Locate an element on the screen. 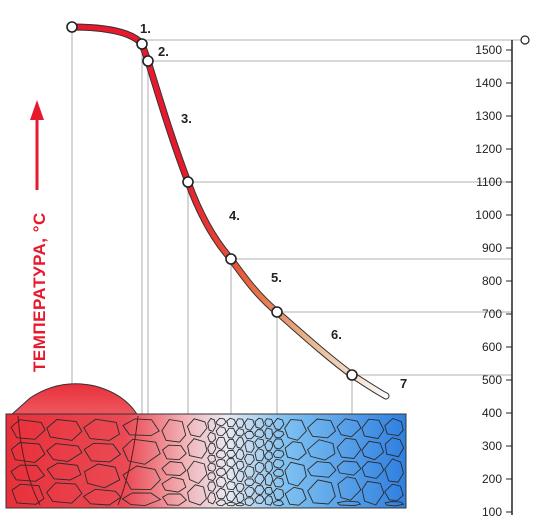 Image resolution: width=540 pixels, height=529 pixels. scale-tick-label: 1400 is located at coordinates (488, 83).